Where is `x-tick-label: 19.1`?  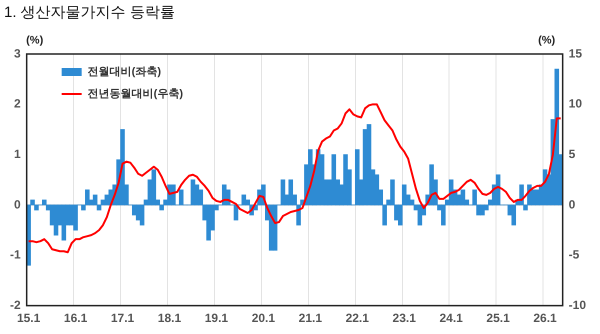 x-tick-label: 19.1 is located at coordinates (216, 318).